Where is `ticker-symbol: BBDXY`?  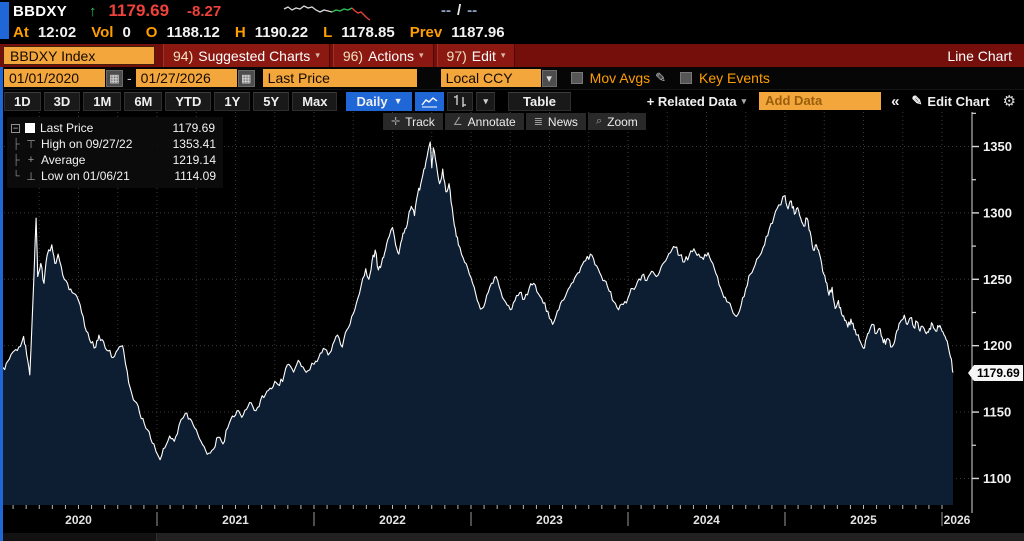 ticker-symbol: BBDXY is located at coordinates (40, 11).